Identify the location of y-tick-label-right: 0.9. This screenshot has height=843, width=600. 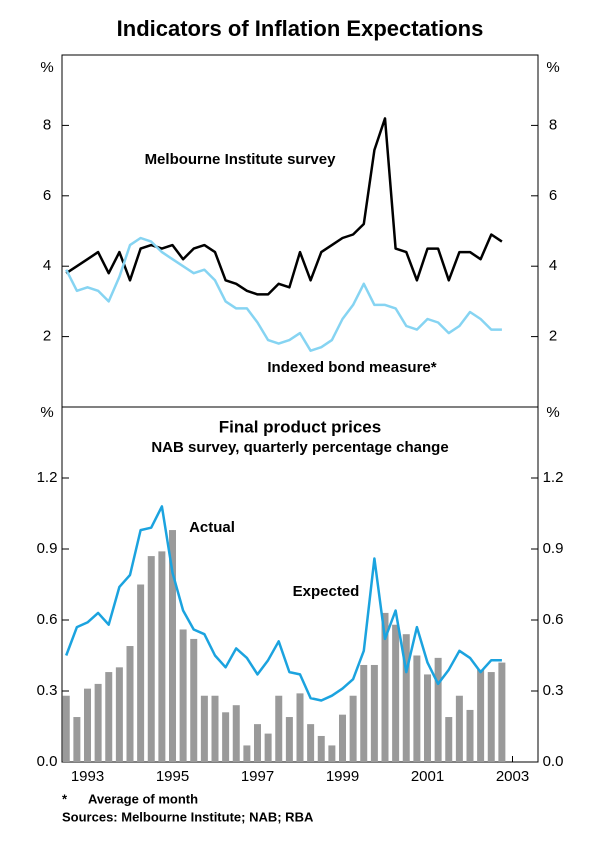
(553, 548).